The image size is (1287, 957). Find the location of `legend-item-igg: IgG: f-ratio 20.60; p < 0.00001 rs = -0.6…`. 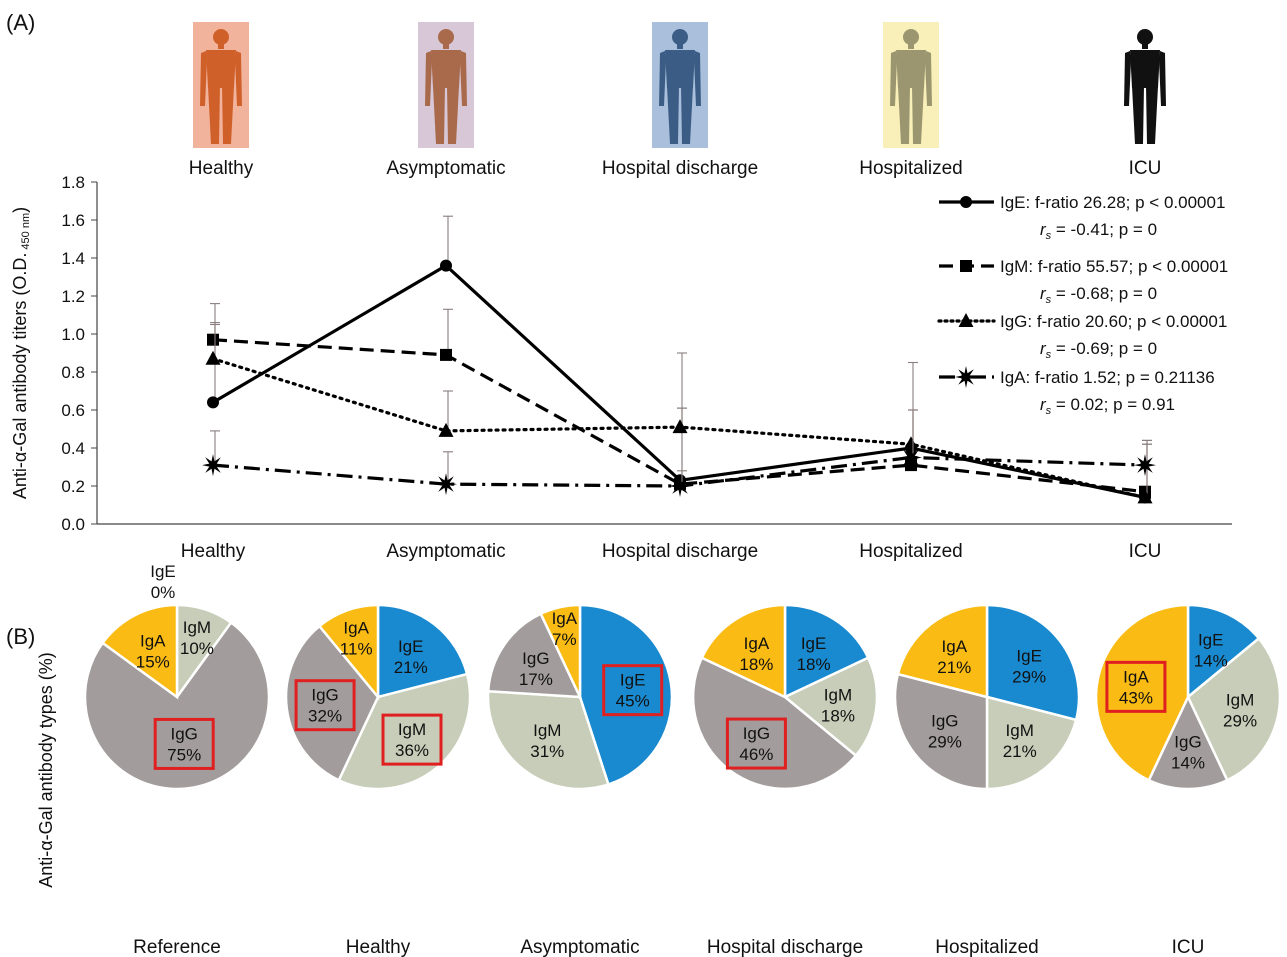

legend-item-igg: IgG: f-ratio 20.60; p < 0.00001 rs = -0.6… is located at coordinates (1082, 336).